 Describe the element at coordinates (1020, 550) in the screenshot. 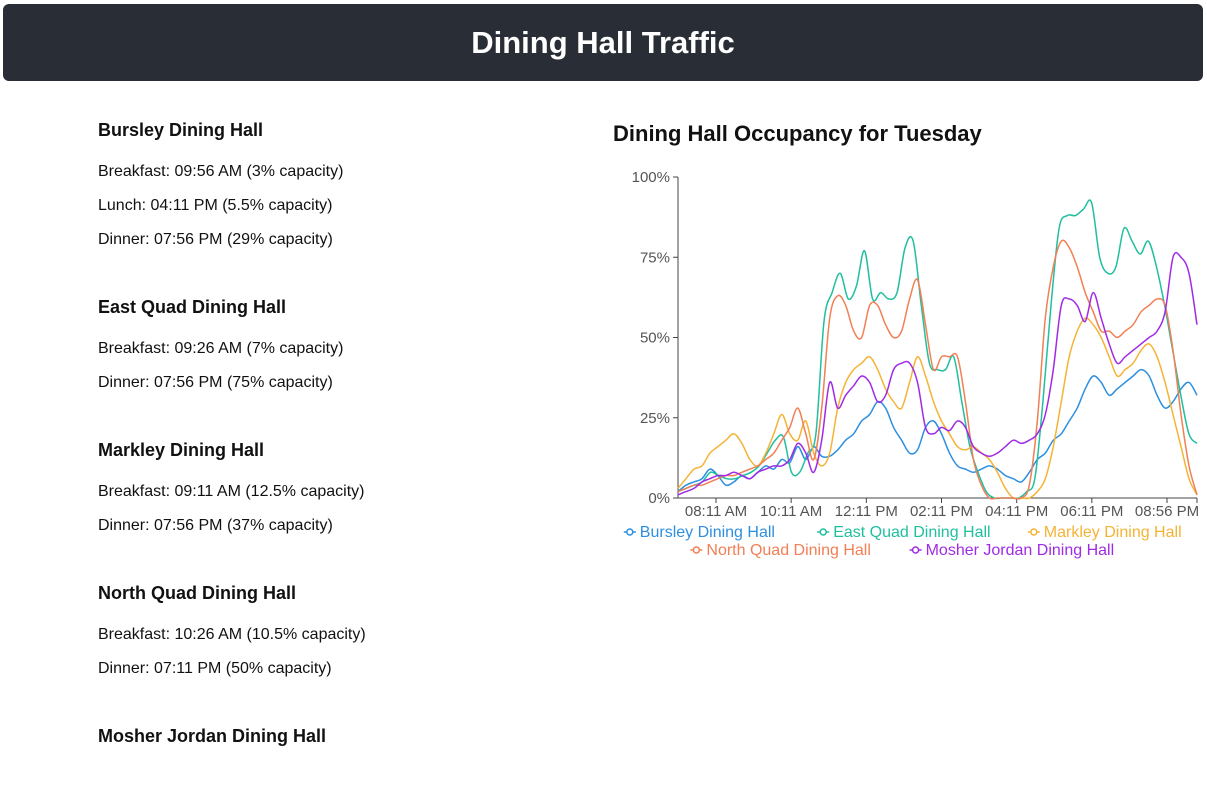

I see `legend-label: Mosher Jordan Dining Hall` at that location.